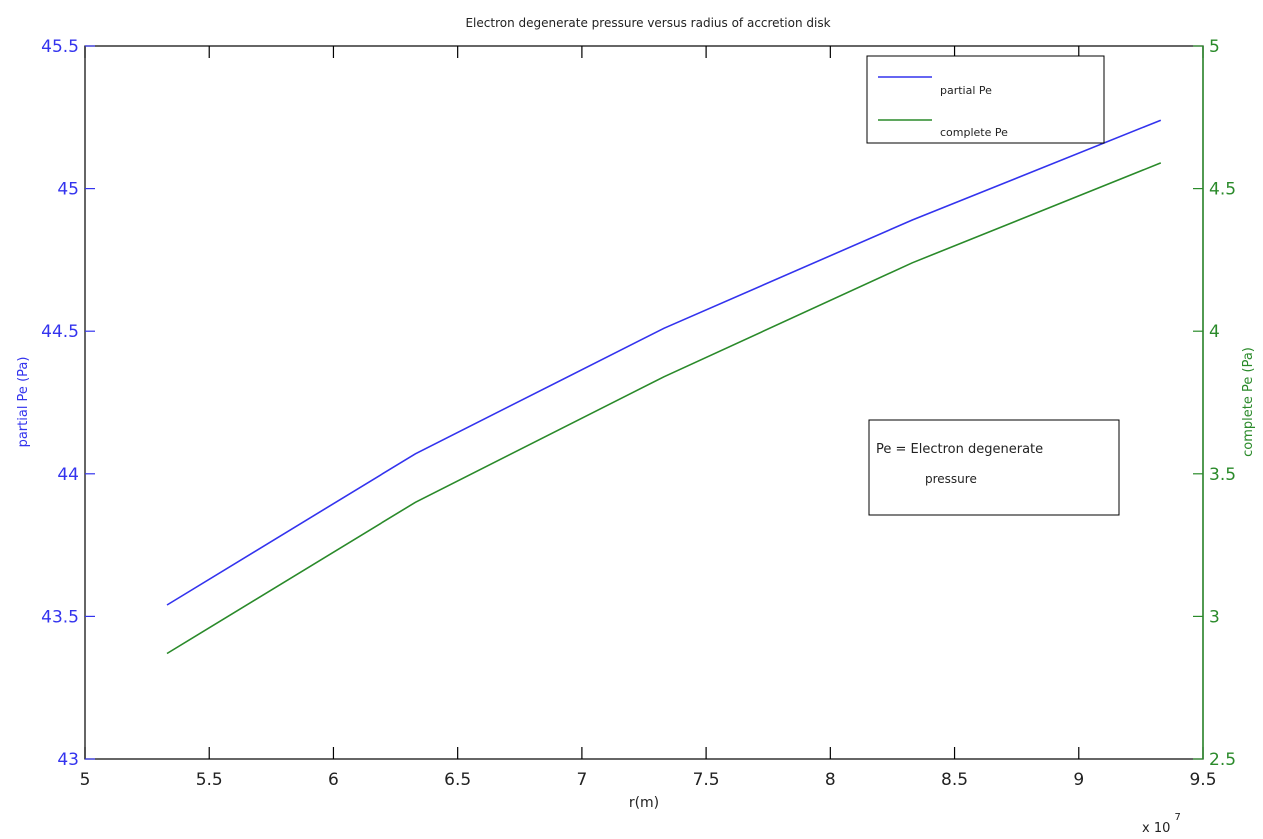 The height and width of the screenshot is (839, 1263). What do you see at coordinates (68, 475) in the screenshot?
I see `left-tick-label: 44` at bounding box center [68, 475].